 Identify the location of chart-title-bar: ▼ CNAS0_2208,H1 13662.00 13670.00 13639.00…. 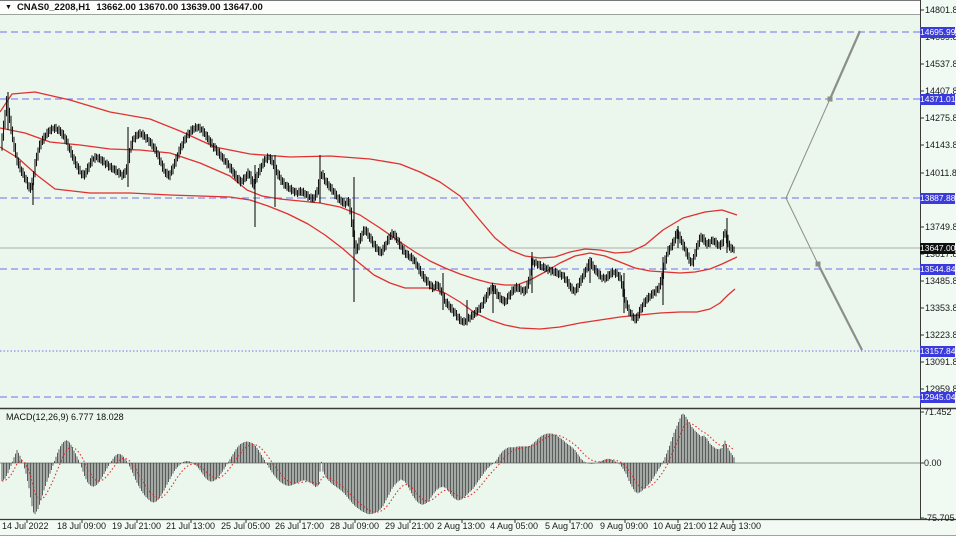
(460, 7).